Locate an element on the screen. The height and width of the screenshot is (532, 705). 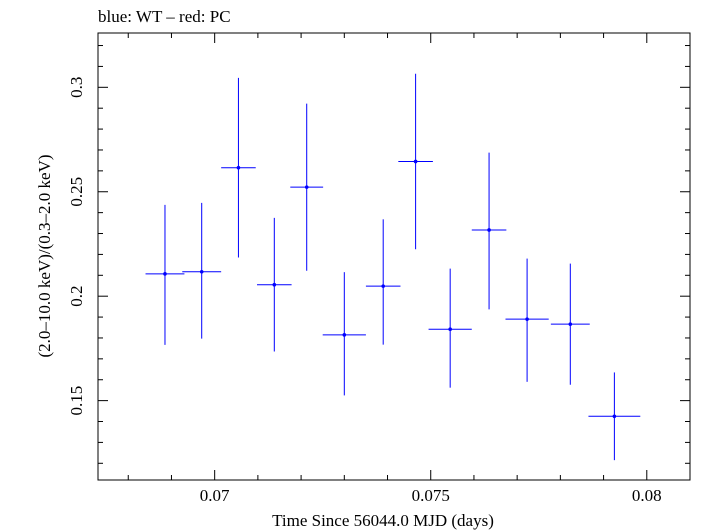
y-tick-label: 0.15 is located at coordinates (76, 401).